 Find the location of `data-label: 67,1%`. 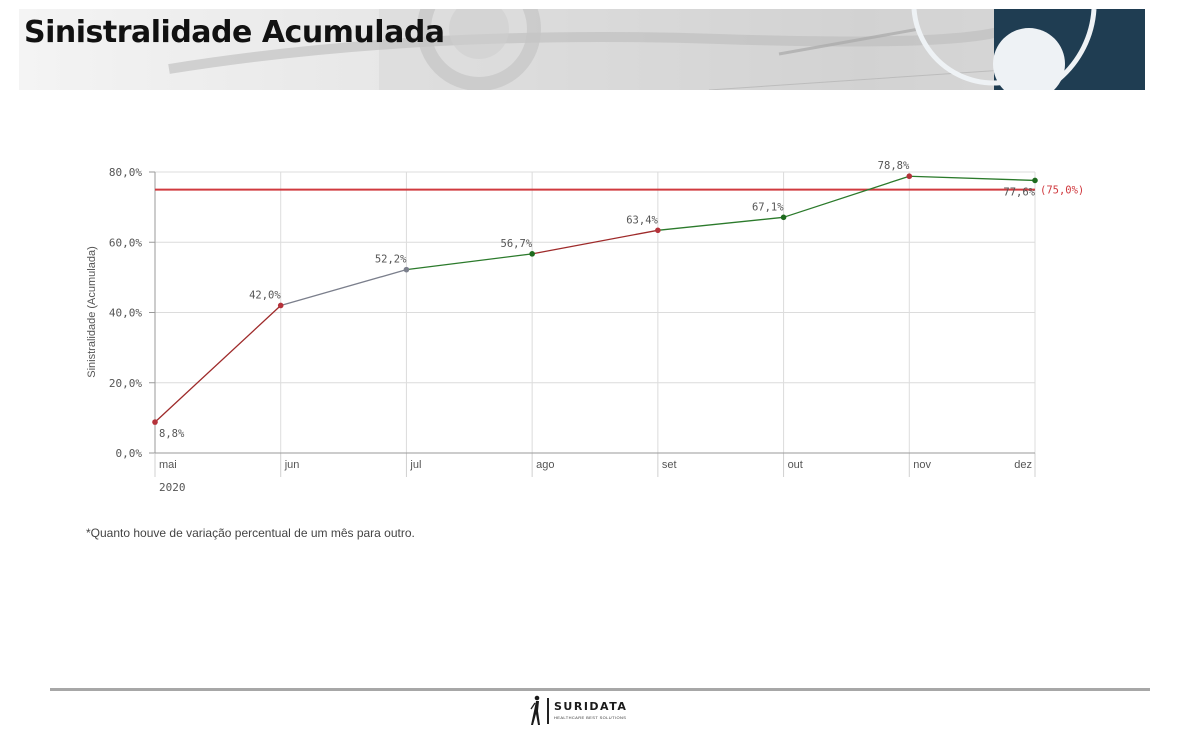

data-label: 67,1% is located at coordinates (768, 207).